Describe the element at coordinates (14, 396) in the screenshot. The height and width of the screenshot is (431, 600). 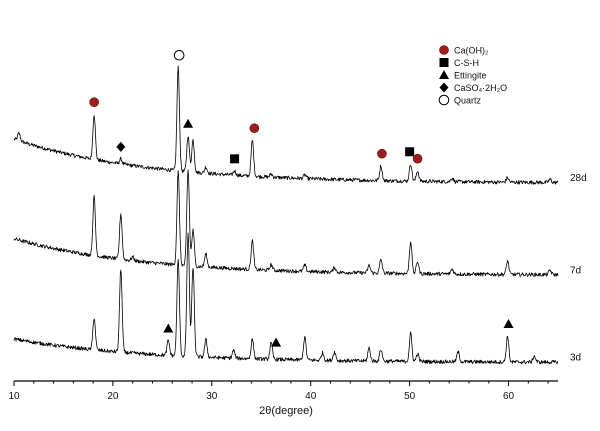
I see `x-tick-label-10: 10` at that location.